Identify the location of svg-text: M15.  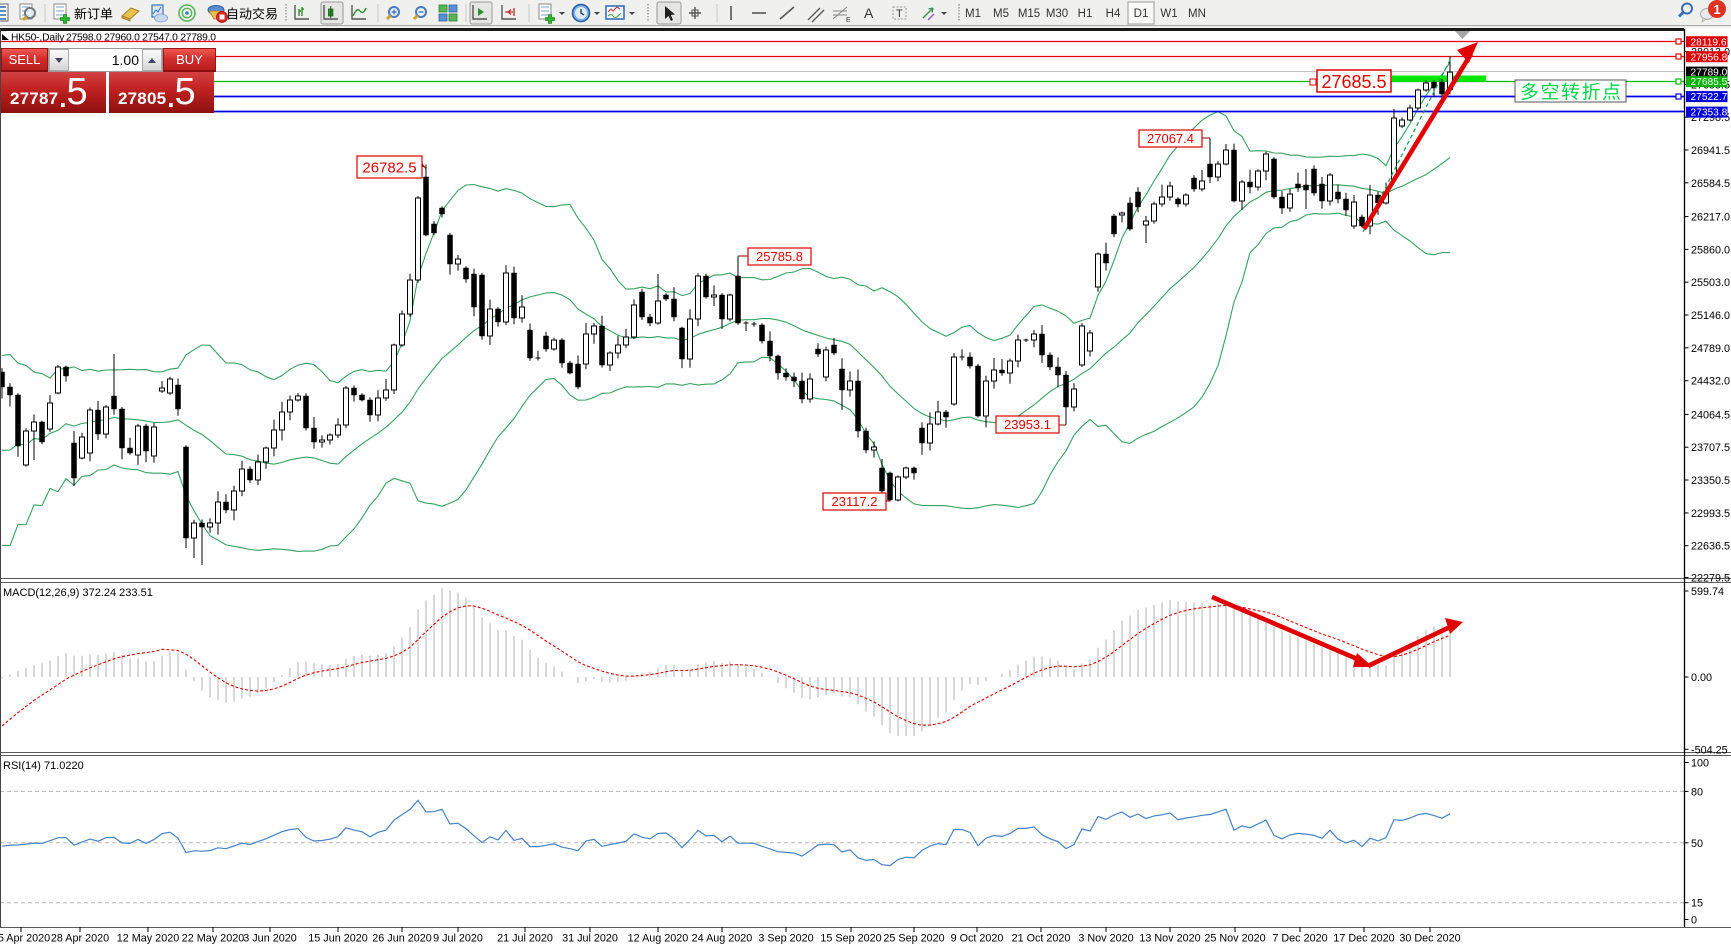
(1029, 14).